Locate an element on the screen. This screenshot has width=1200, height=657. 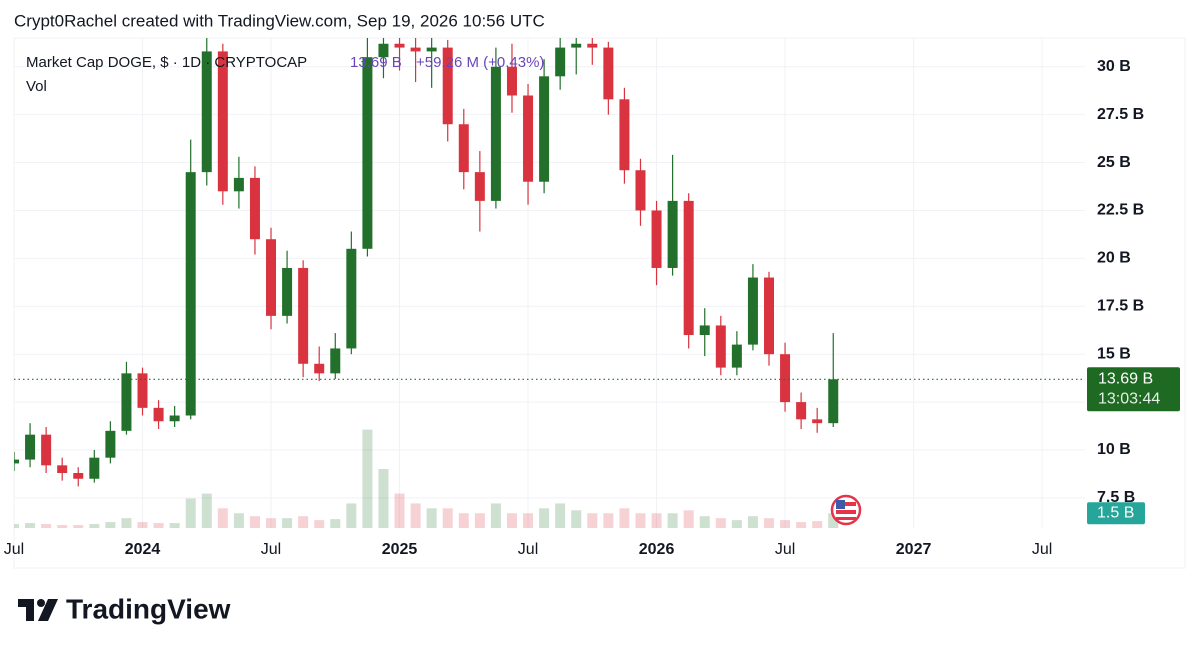
y-tick-label: 20 B is located at coordinates (1114, 258).